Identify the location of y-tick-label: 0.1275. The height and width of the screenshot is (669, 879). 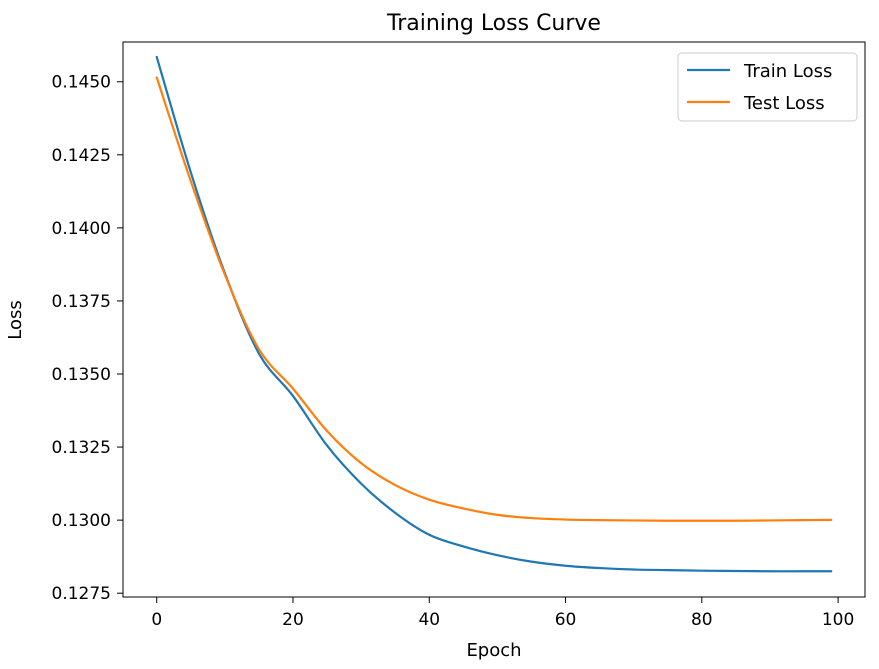
(81, 594).